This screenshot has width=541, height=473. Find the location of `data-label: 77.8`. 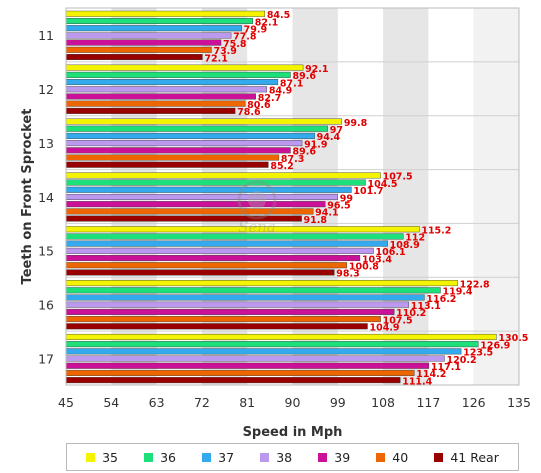

data-label: 77.8 is located at coordinates (245, 37).